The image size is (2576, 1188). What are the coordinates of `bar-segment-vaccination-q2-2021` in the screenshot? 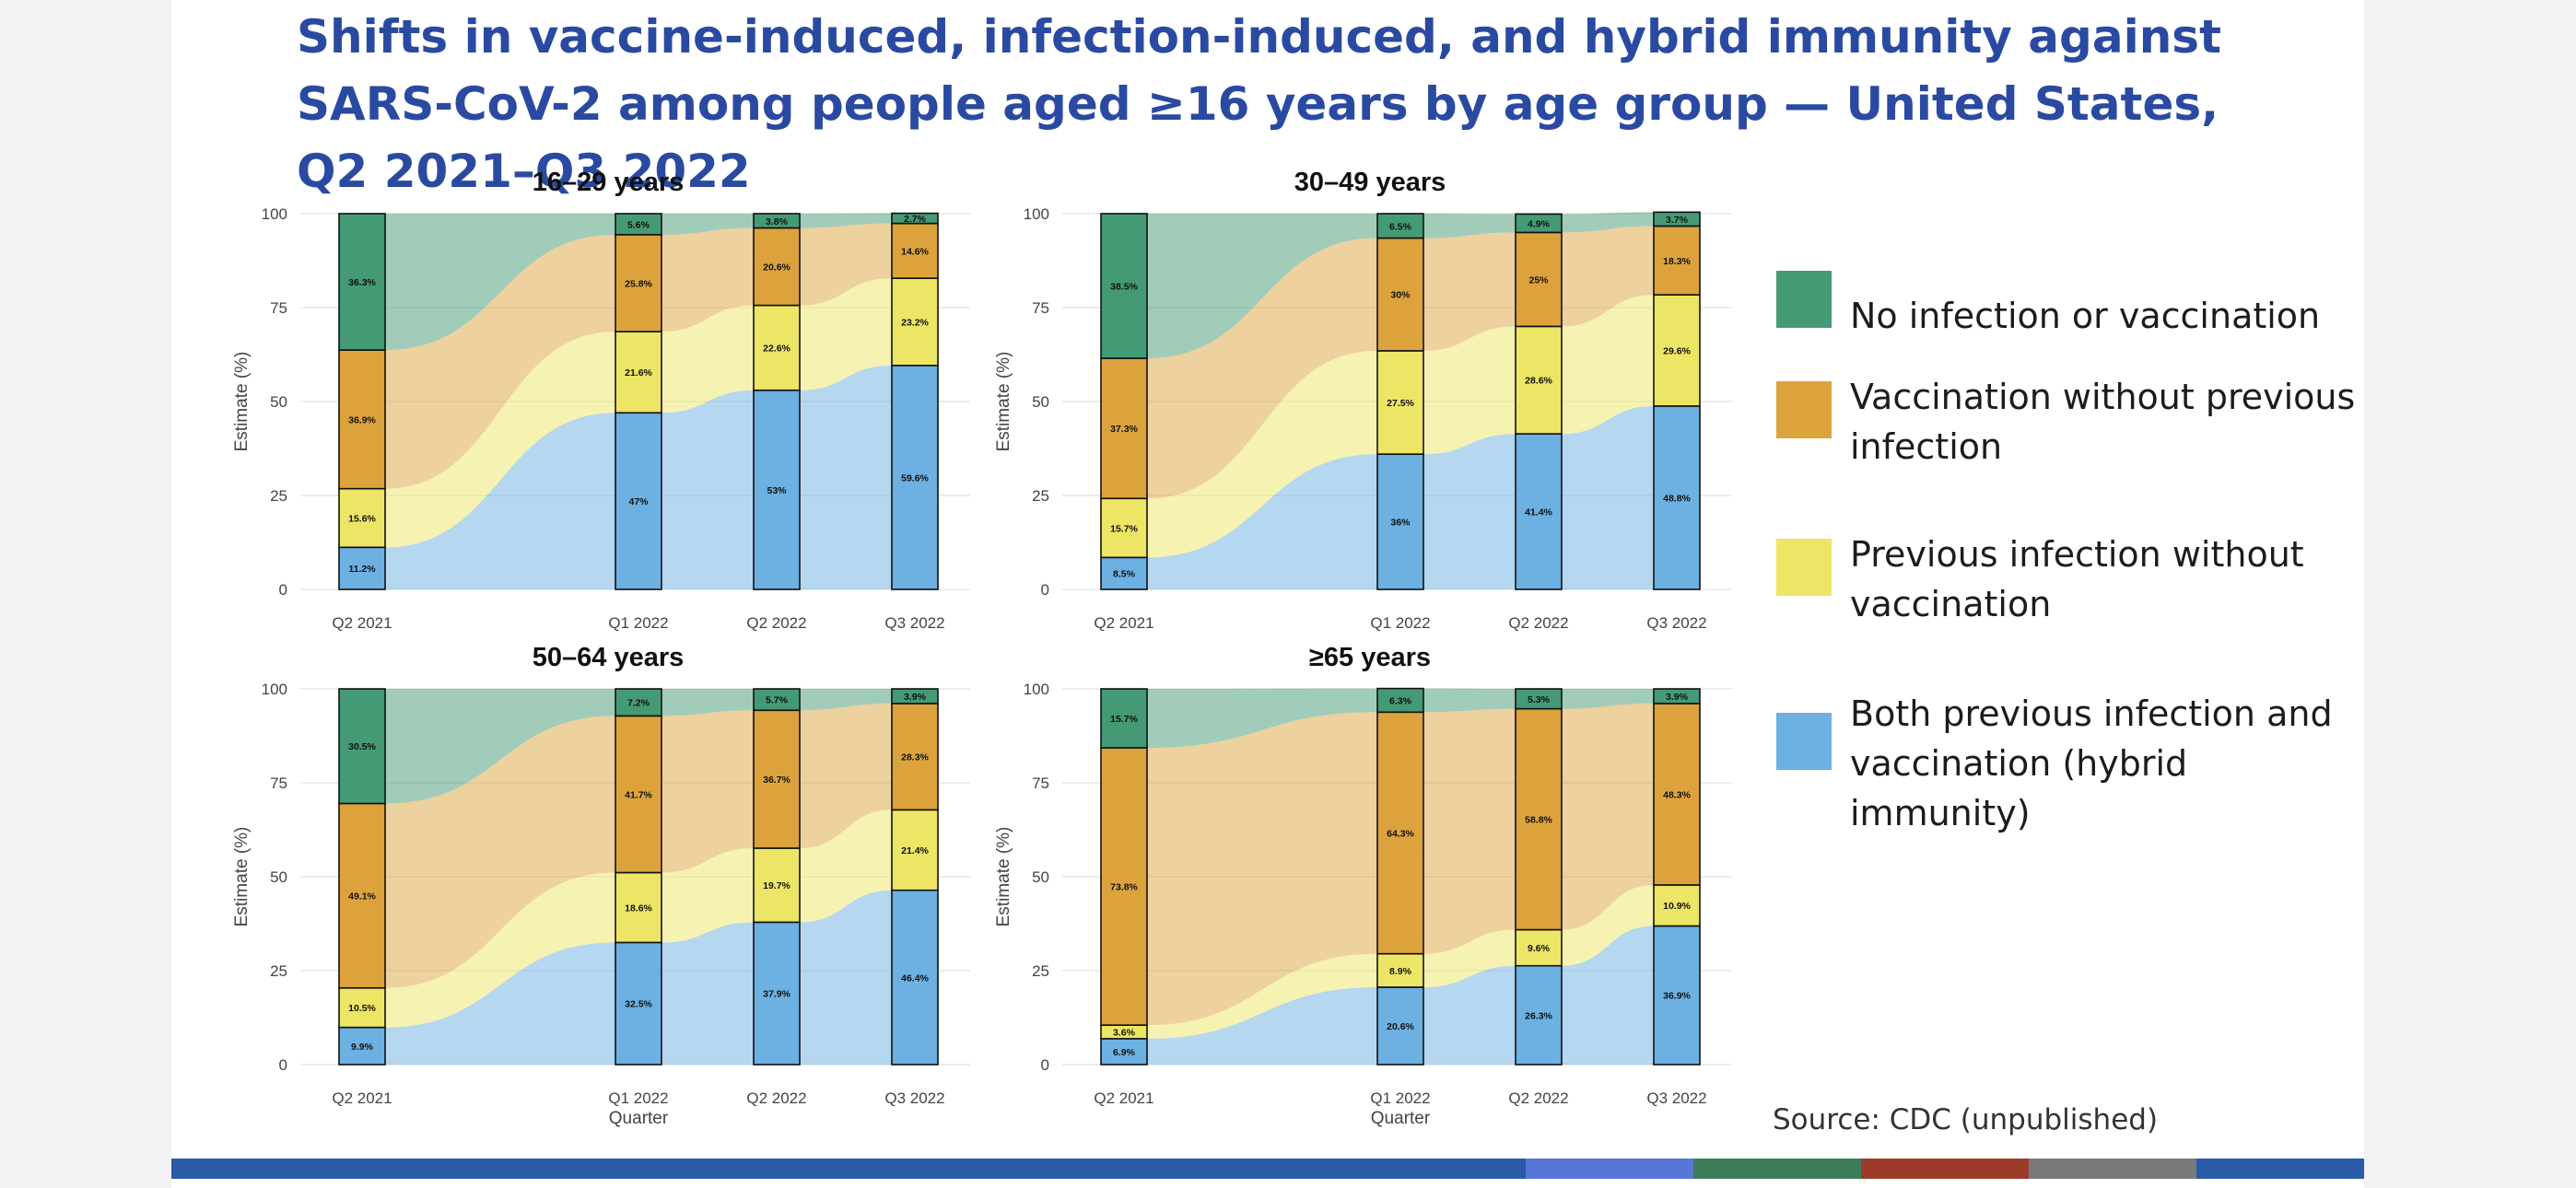 It's located at (362, 895).